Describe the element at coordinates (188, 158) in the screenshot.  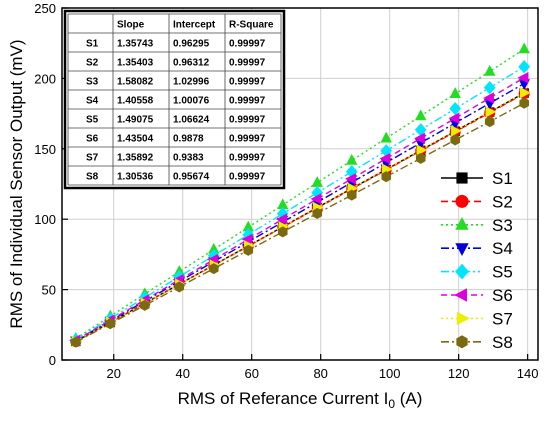
I see `table-cell: 0.9383` at that location.